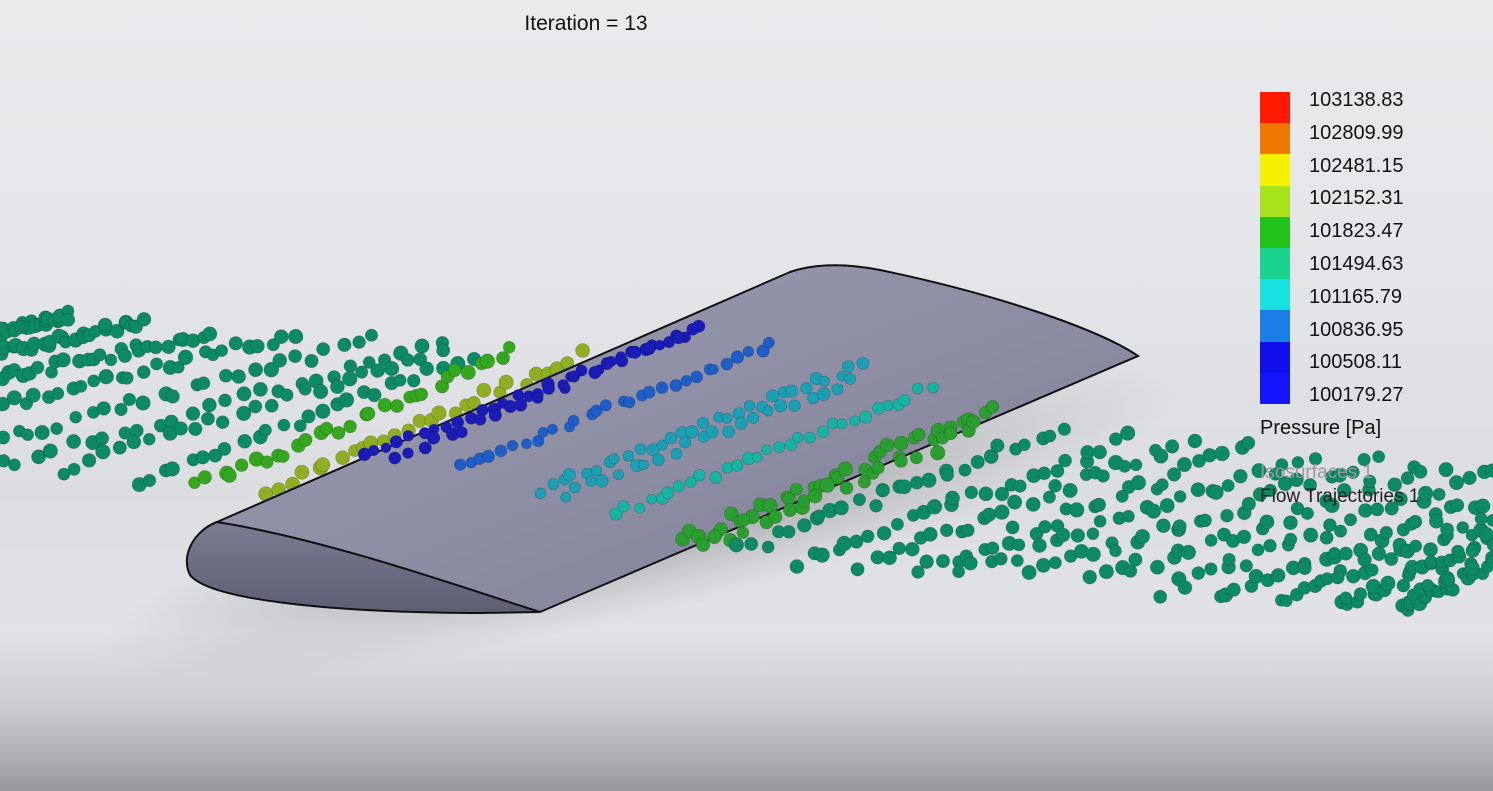 The height and width of the screenshot is (791, 1493). What do you see at coordinates (1340, 496) in the screenshot?
I see `flow-trajectories-item: Flow Trajectories 1` at bounding box center [1340, 496].